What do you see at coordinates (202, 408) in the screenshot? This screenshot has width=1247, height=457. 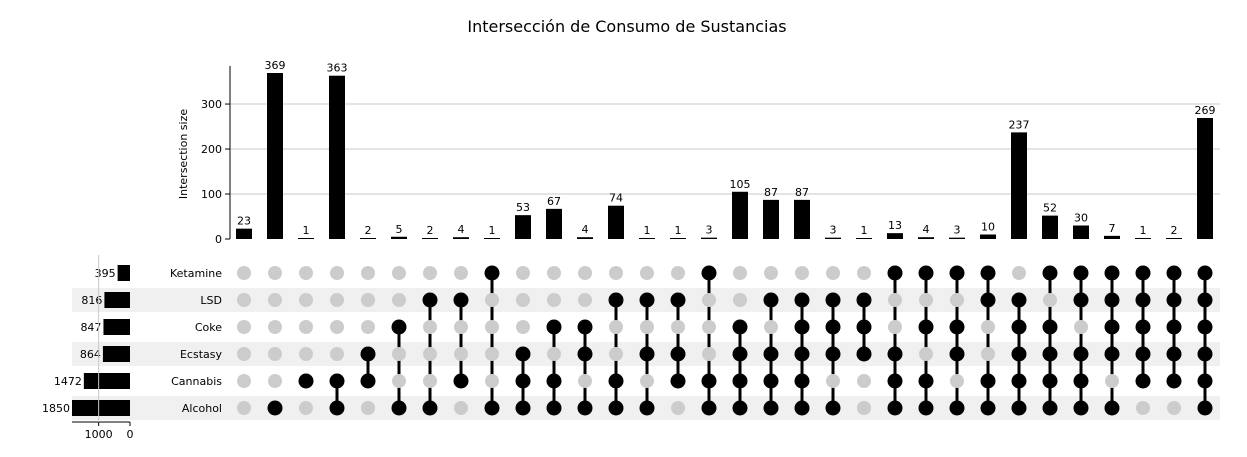 I see `set-name-label: Alcohol` at bounding box center [202, 408].